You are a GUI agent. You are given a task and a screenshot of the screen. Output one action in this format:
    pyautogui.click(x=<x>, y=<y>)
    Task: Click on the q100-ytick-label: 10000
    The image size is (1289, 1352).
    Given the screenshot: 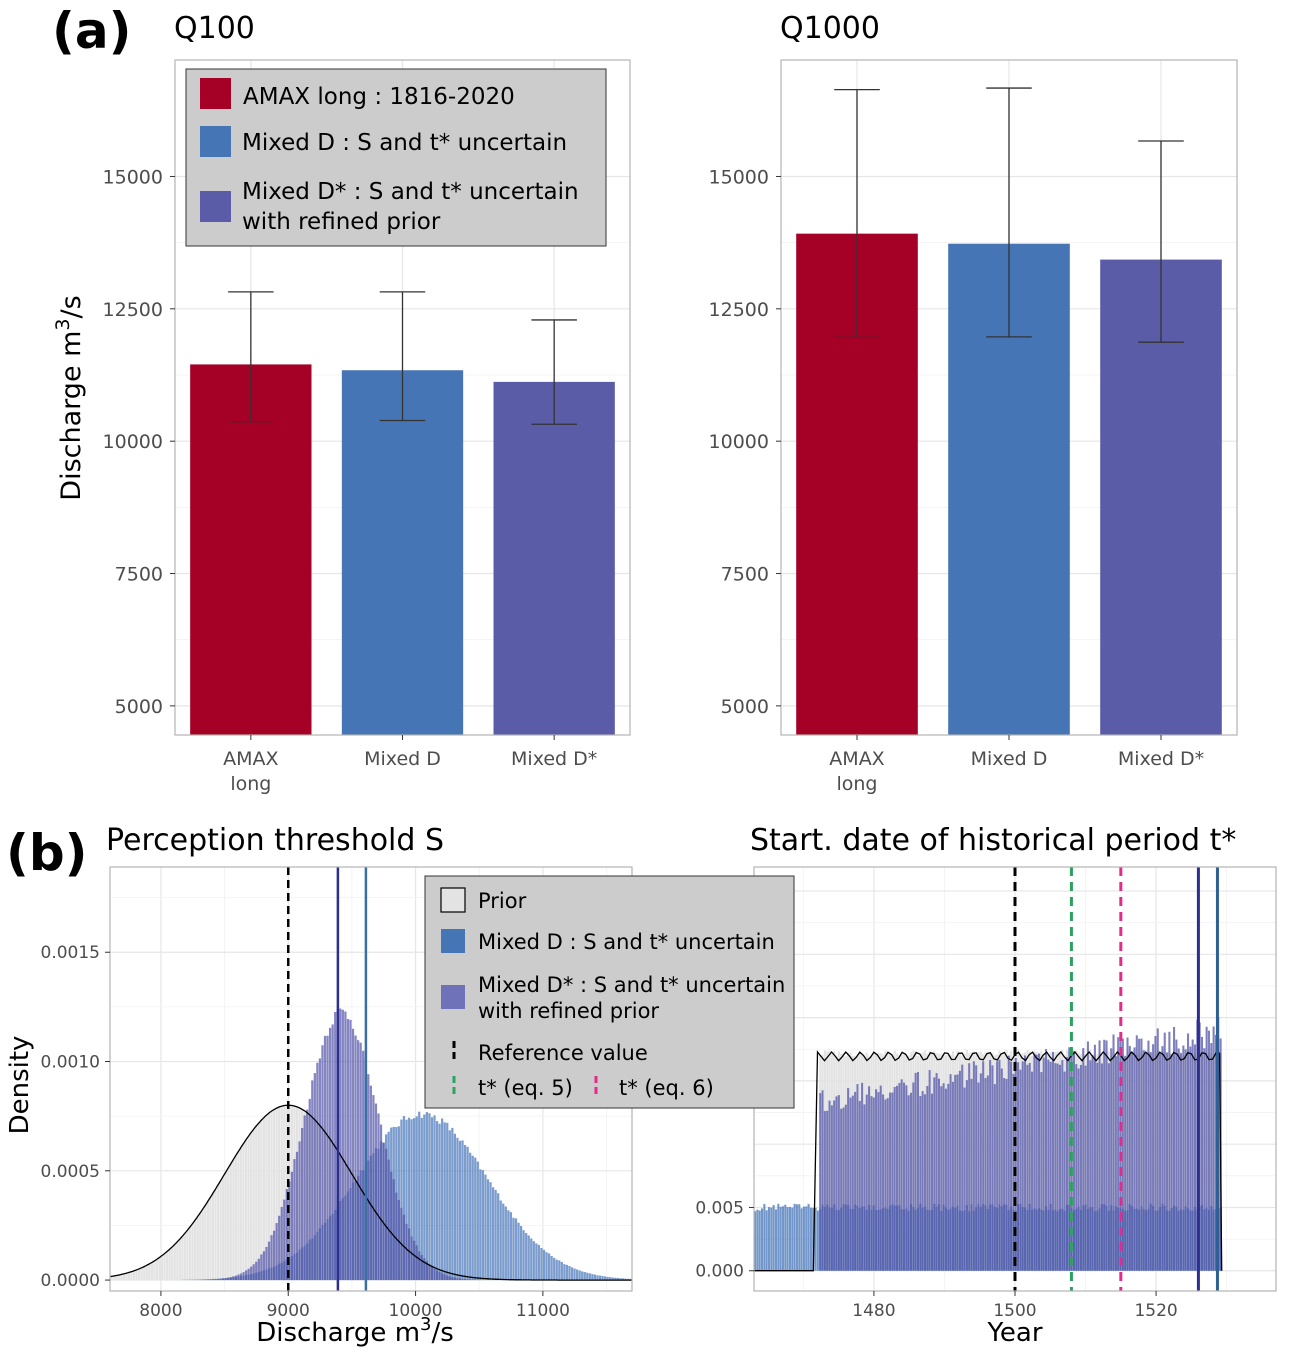 What is the action you would take?
    pyautogui.click(x=133, y=442)
    